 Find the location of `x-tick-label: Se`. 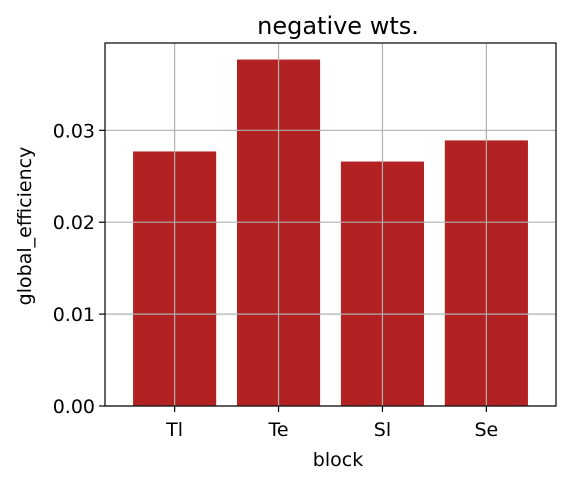

x-tick-label: Se is located at coordinates (487, 430).